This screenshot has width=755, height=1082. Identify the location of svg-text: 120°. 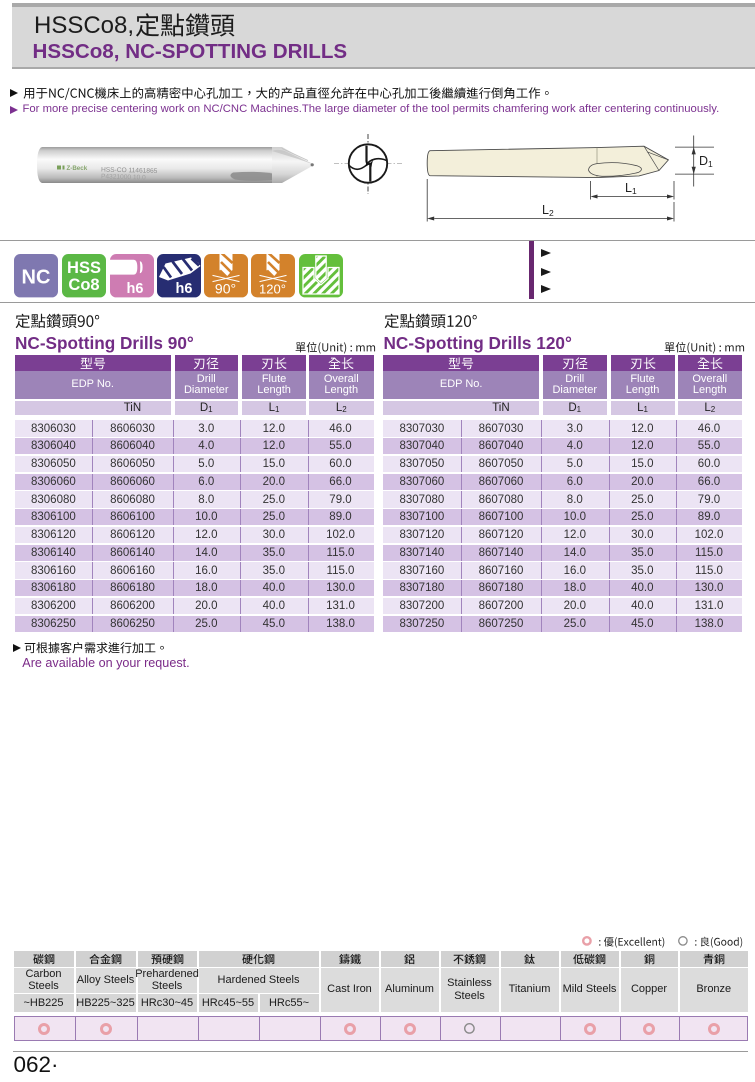
(272, 288).